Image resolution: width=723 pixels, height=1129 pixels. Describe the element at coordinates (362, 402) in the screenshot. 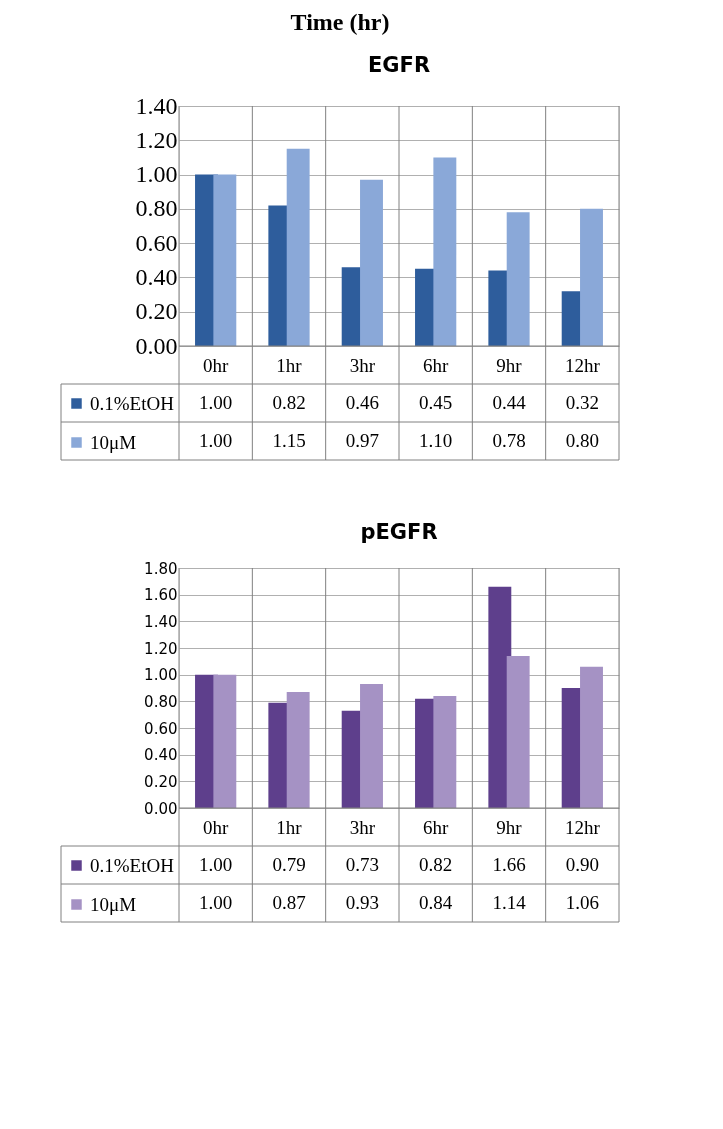

I see `data-label: 0.46` at that location.